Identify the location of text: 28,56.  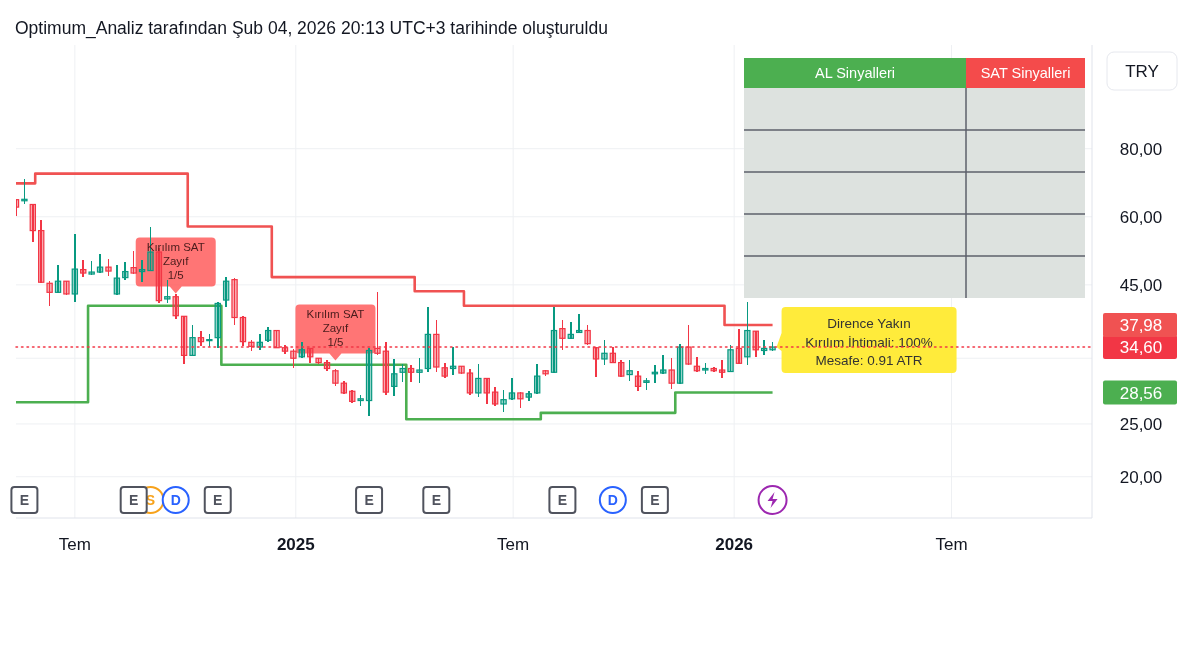
(1141, 393).